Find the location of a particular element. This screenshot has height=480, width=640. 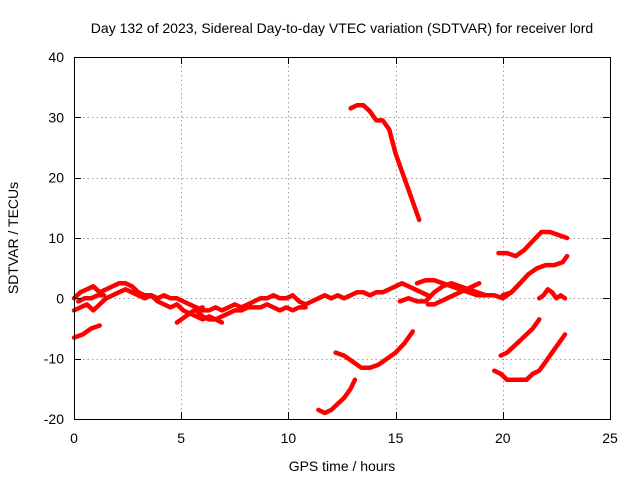

y-tick-labels: -20 -10 0 10 20 30 40 is located at coordinates (54, 238).